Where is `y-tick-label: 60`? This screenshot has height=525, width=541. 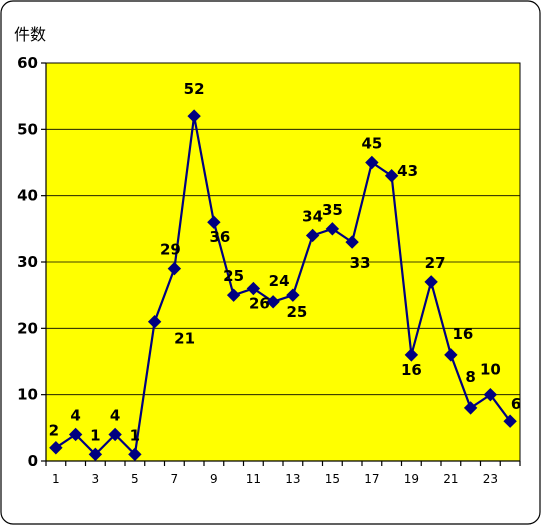
y-tick-label: 60 is located at coordinates (27, 63).